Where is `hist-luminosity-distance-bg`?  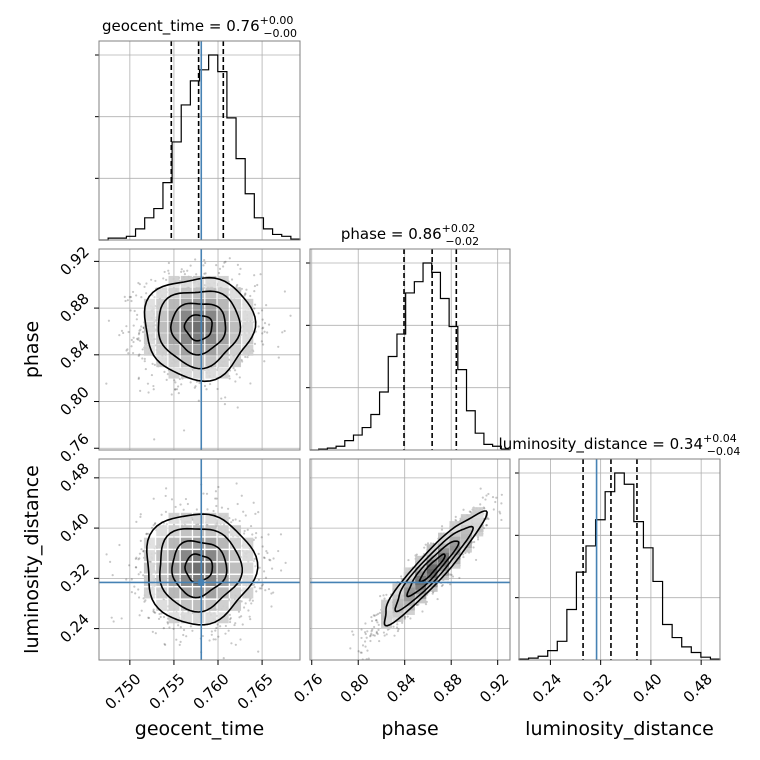 hist-luminosity-distance-bg is located at coordinates (619, 559).